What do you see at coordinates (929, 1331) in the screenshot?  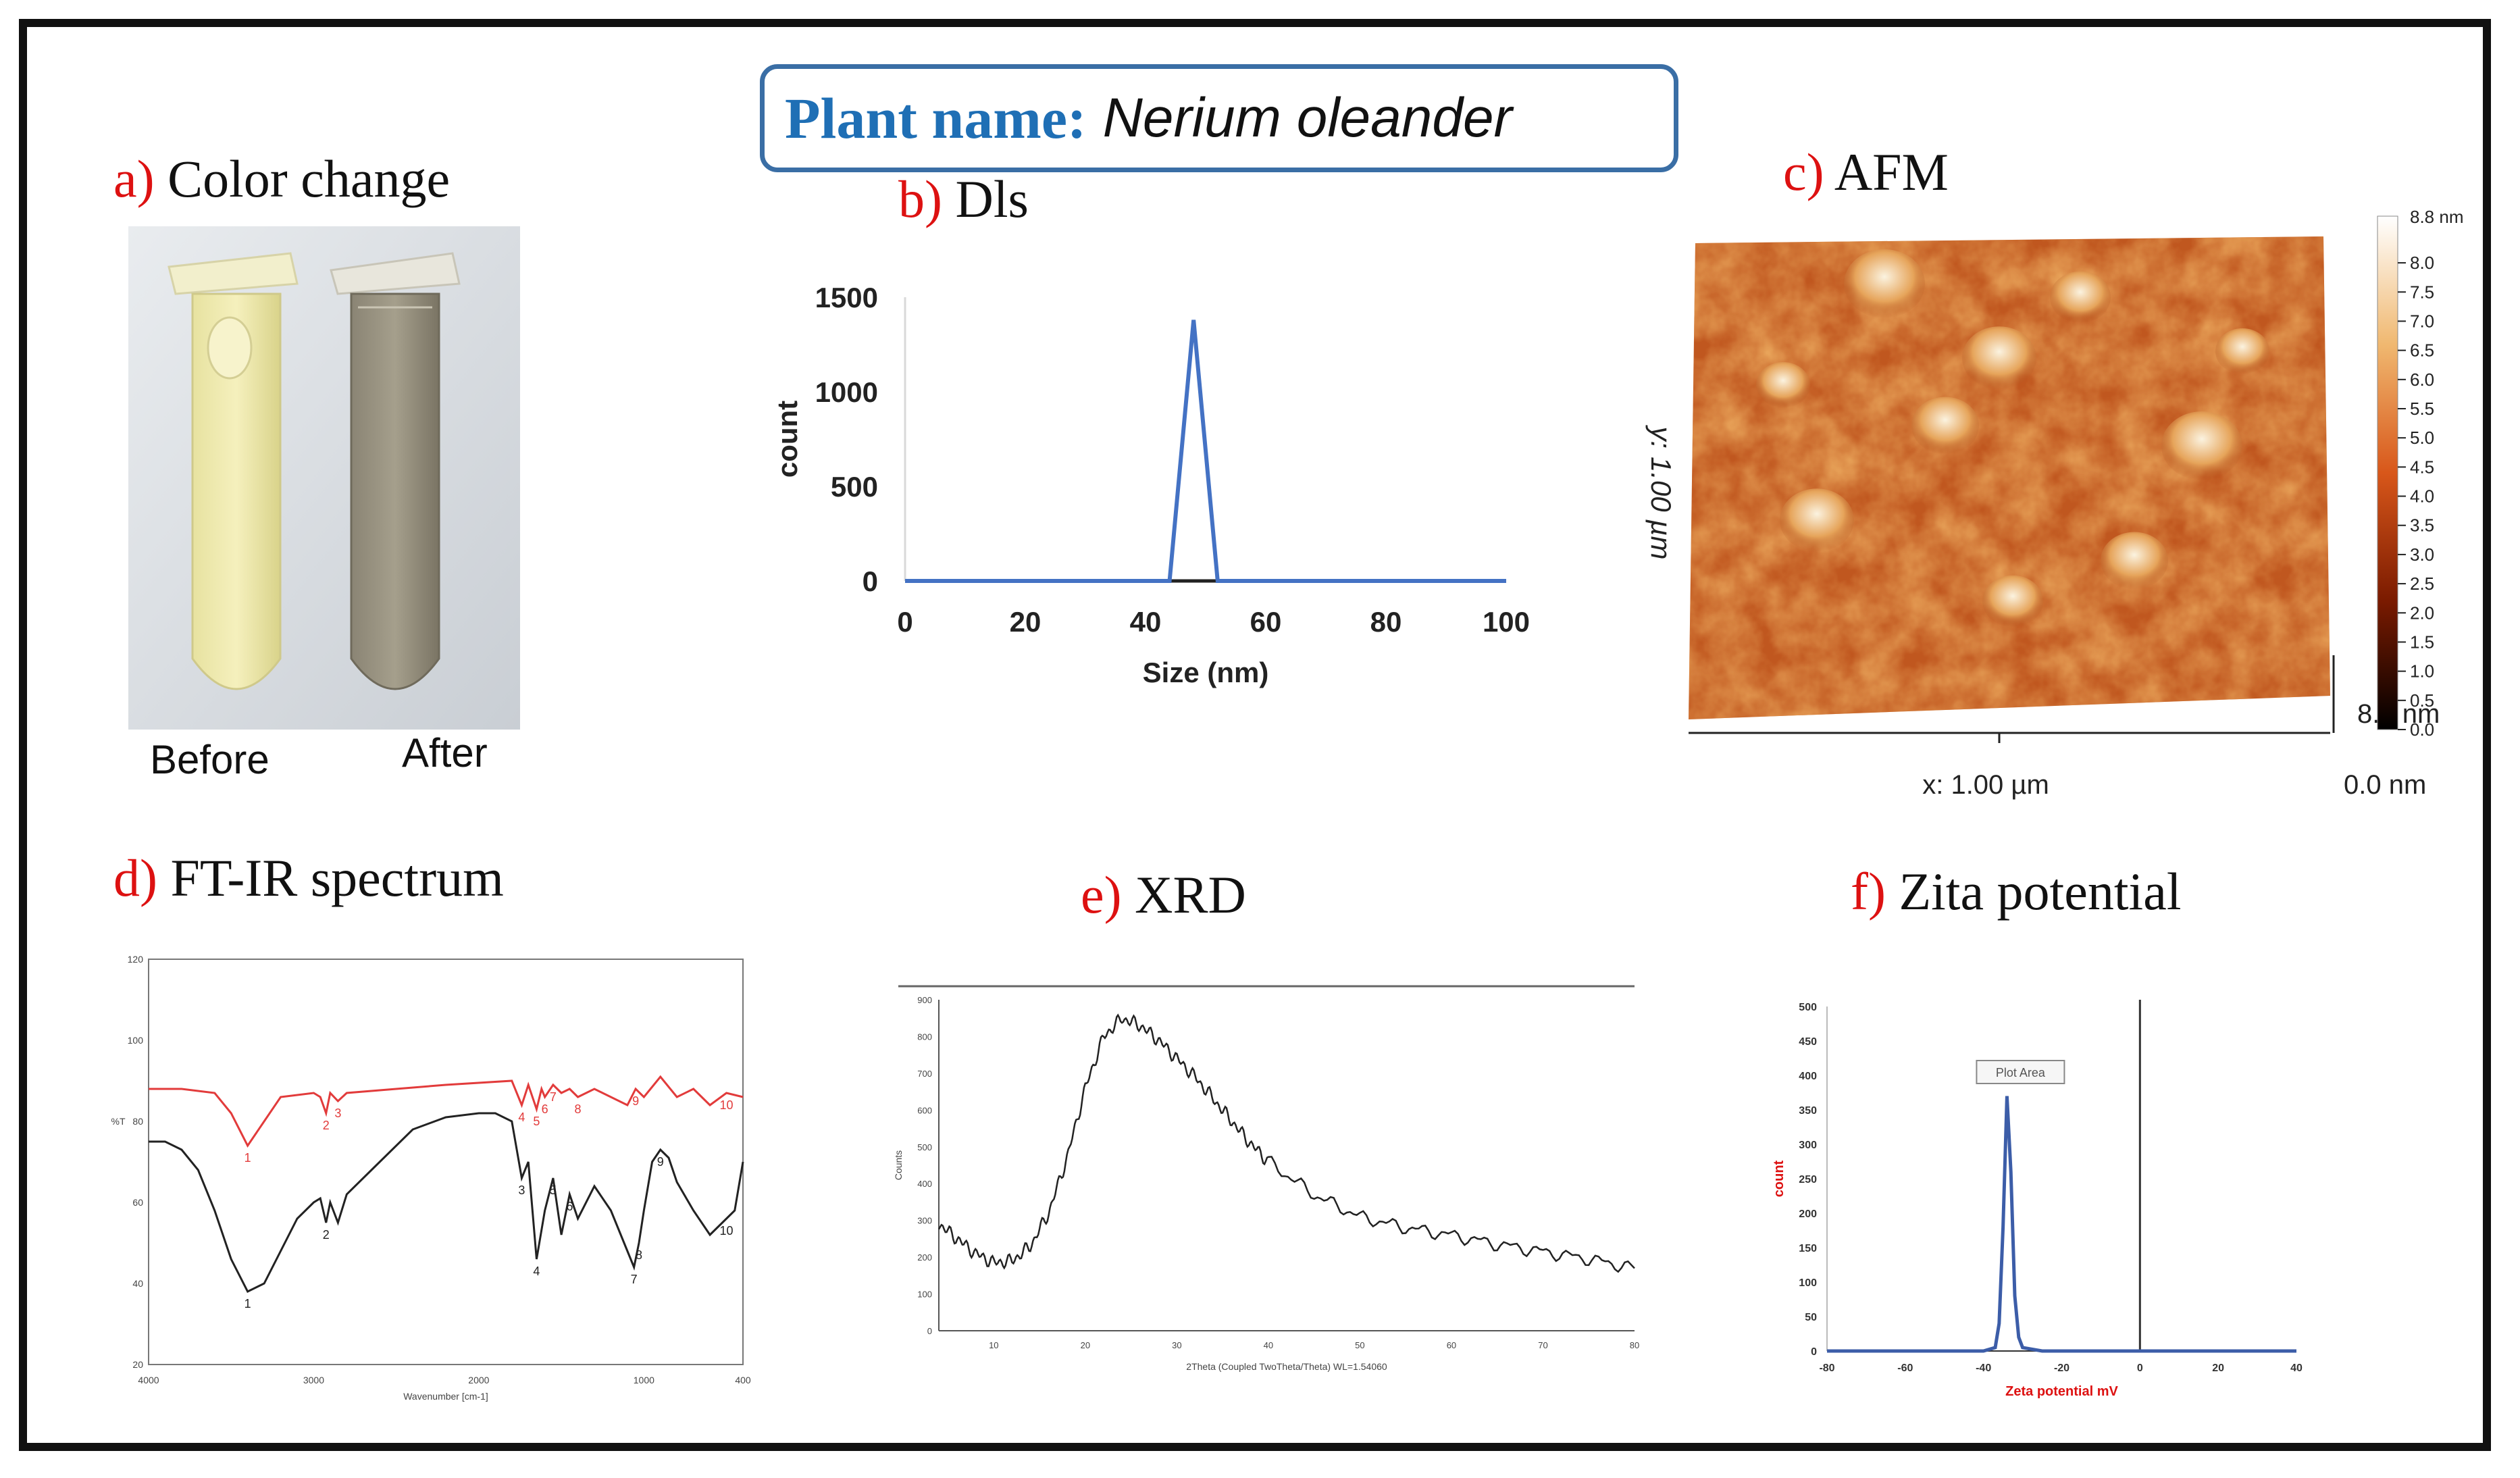 I see `xrd-y-tick-label: 0` at bounding box center [929, 1331].